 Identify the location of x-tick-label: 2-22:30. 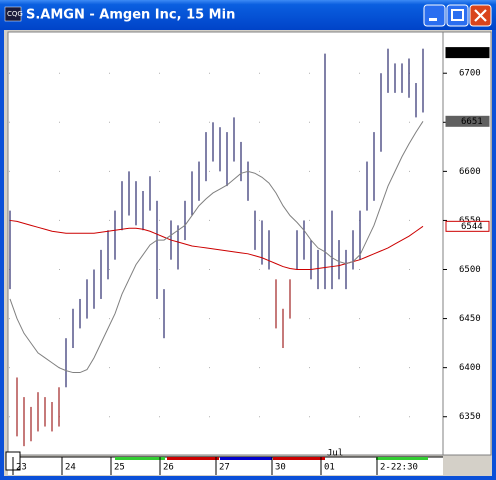
(399, 468).